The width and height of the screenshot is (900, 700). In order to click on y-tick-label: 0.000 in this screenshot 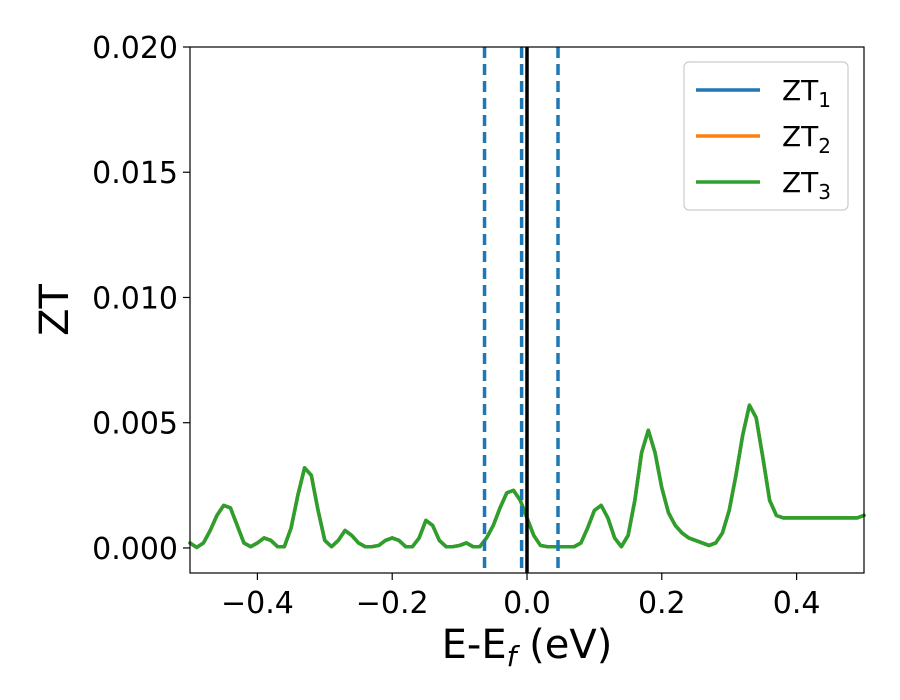, I will do `click(135, 549)`.